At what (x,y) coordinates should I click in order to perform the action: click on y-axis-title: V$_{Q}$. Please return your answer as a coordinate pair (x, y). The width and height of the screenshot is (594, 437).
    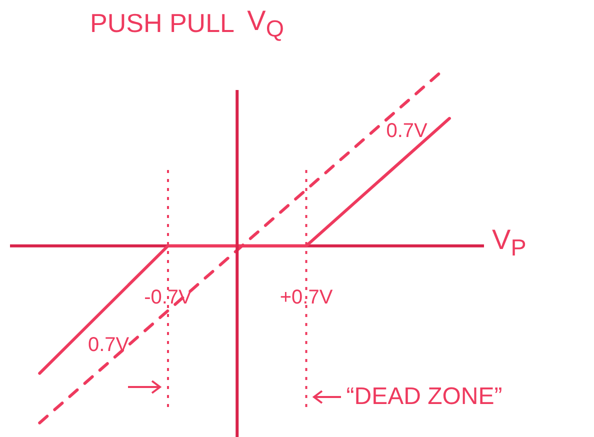
    Looking at the image, I should click on (265, 24).